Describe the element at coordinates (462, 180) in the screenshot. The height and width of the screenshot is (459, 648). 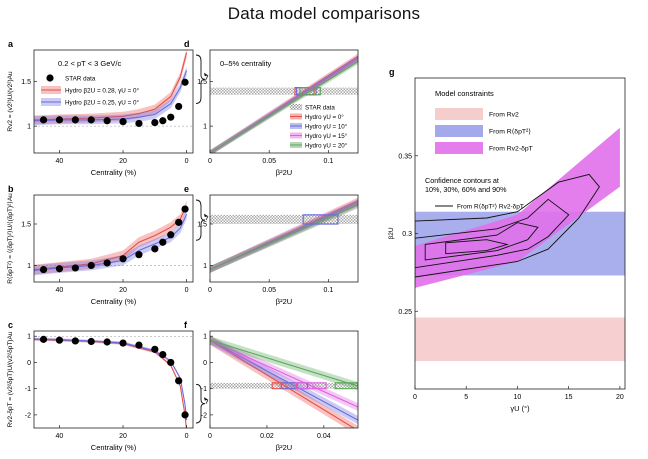
I see `contour-caption: Confidence contours at` at that location.